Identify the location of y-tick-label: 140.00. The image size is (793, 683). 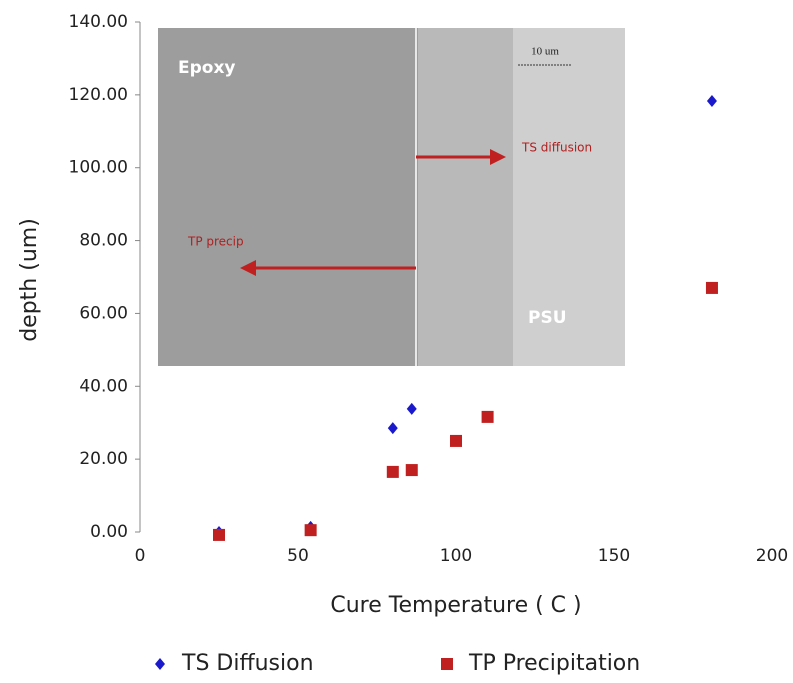
(98, 22).